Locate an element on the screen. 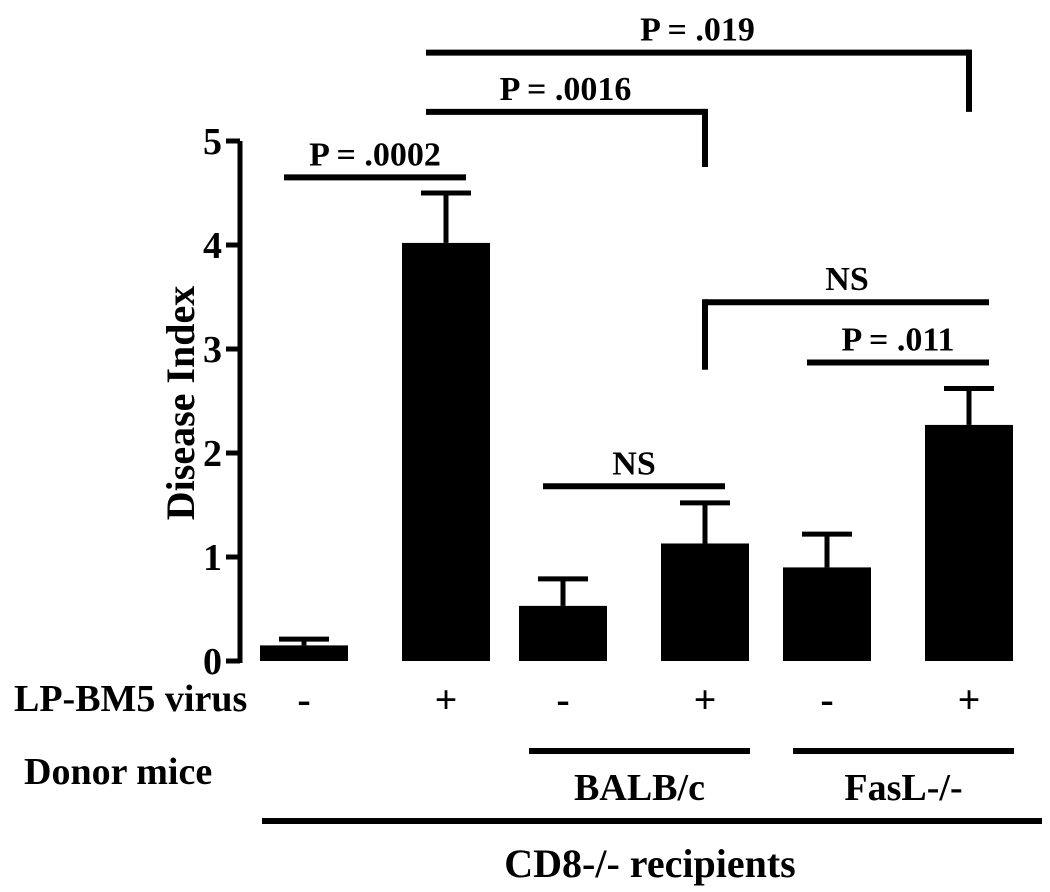 The width and height of the screenshot is (1050, 892). comparison-3: P = .019 is located at coordinates (699, 62).